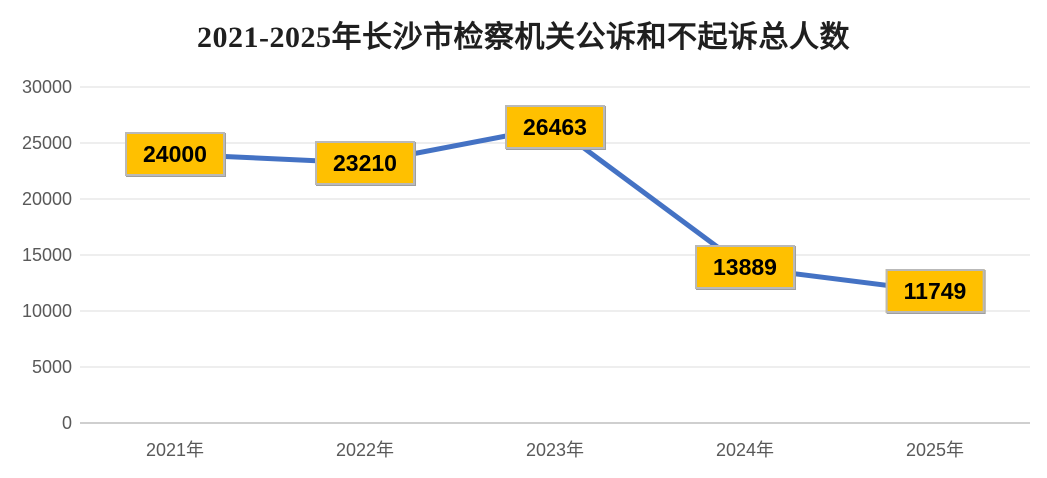  Describe the element at coordinates (935, 291) in the screenshot. I see `data-label: 11749` at that location.